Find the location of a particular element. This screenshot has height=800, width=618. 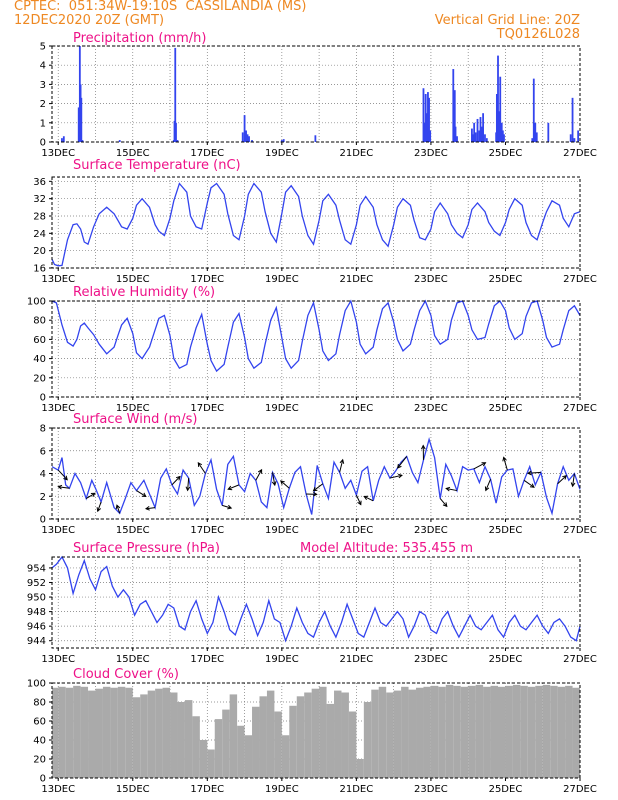

temperature-ytick-label: 32 is located at coordinates (39, 199).